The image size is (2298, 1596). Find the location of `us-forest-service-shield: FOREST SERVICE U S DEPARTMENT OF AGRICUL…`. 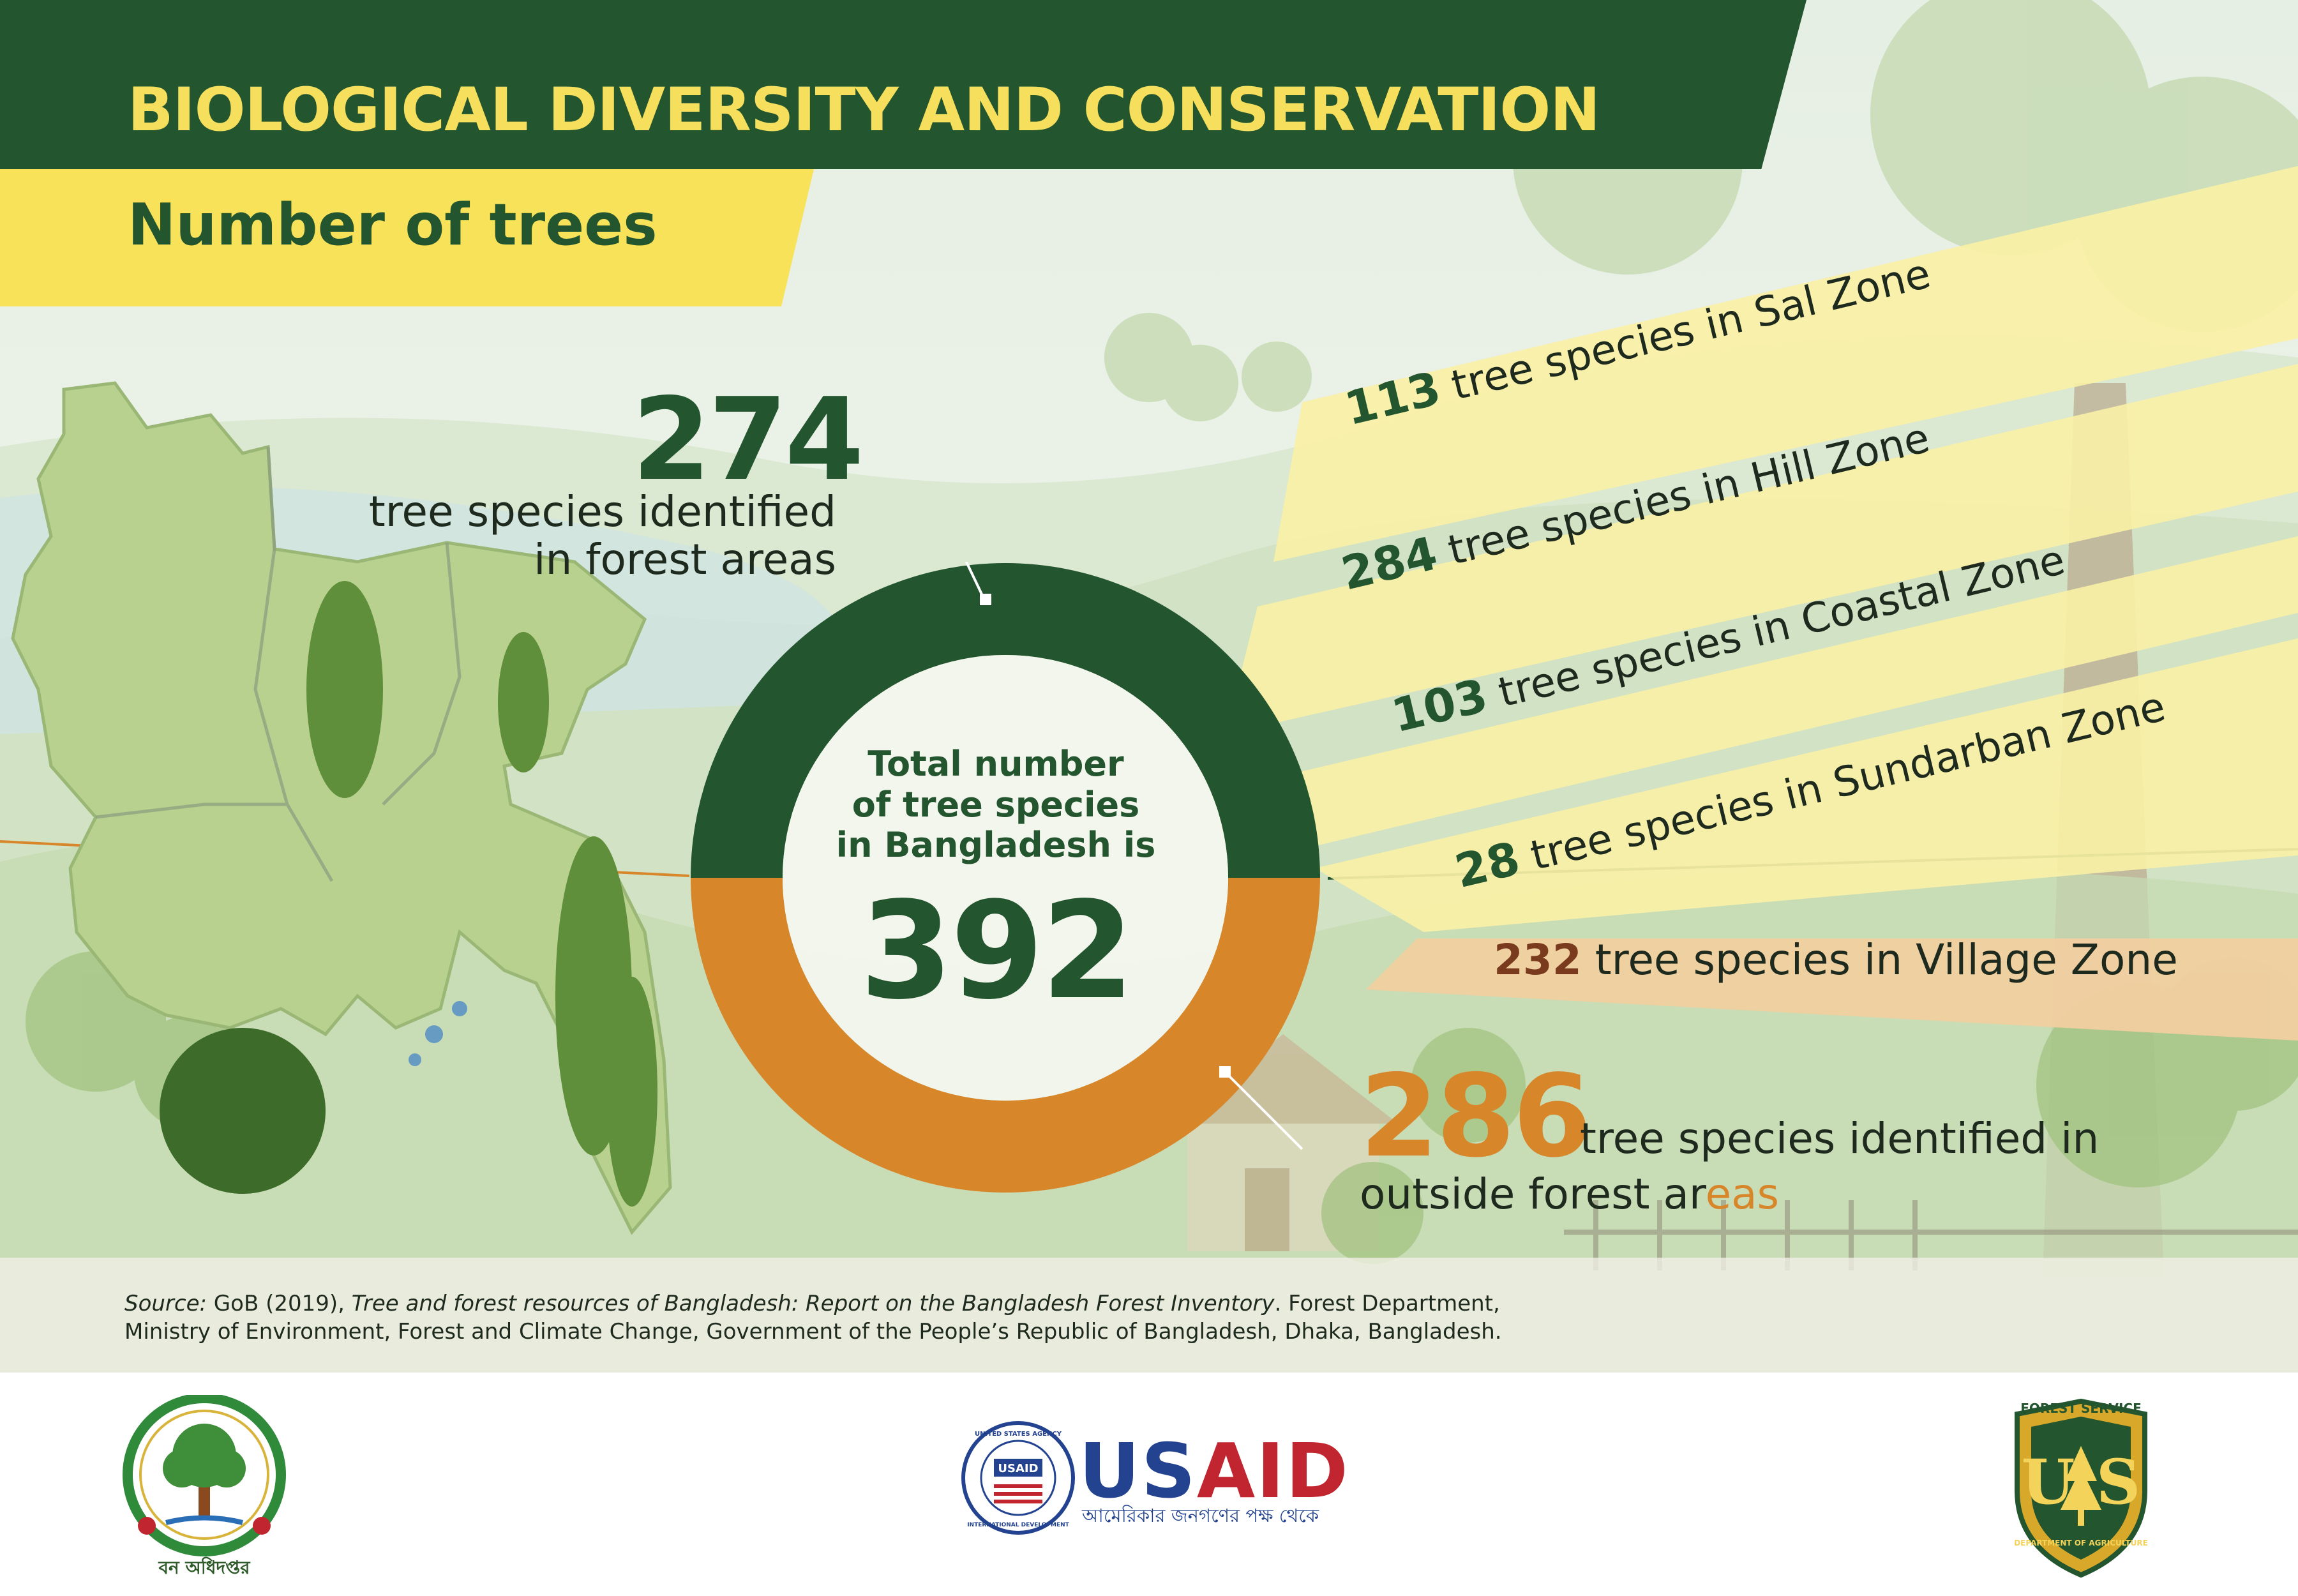

us-forest-service-shield: FOREST SERVICE U S DEPARTMENT OF AGRICUL… is located at coordinates (2081, 1488).